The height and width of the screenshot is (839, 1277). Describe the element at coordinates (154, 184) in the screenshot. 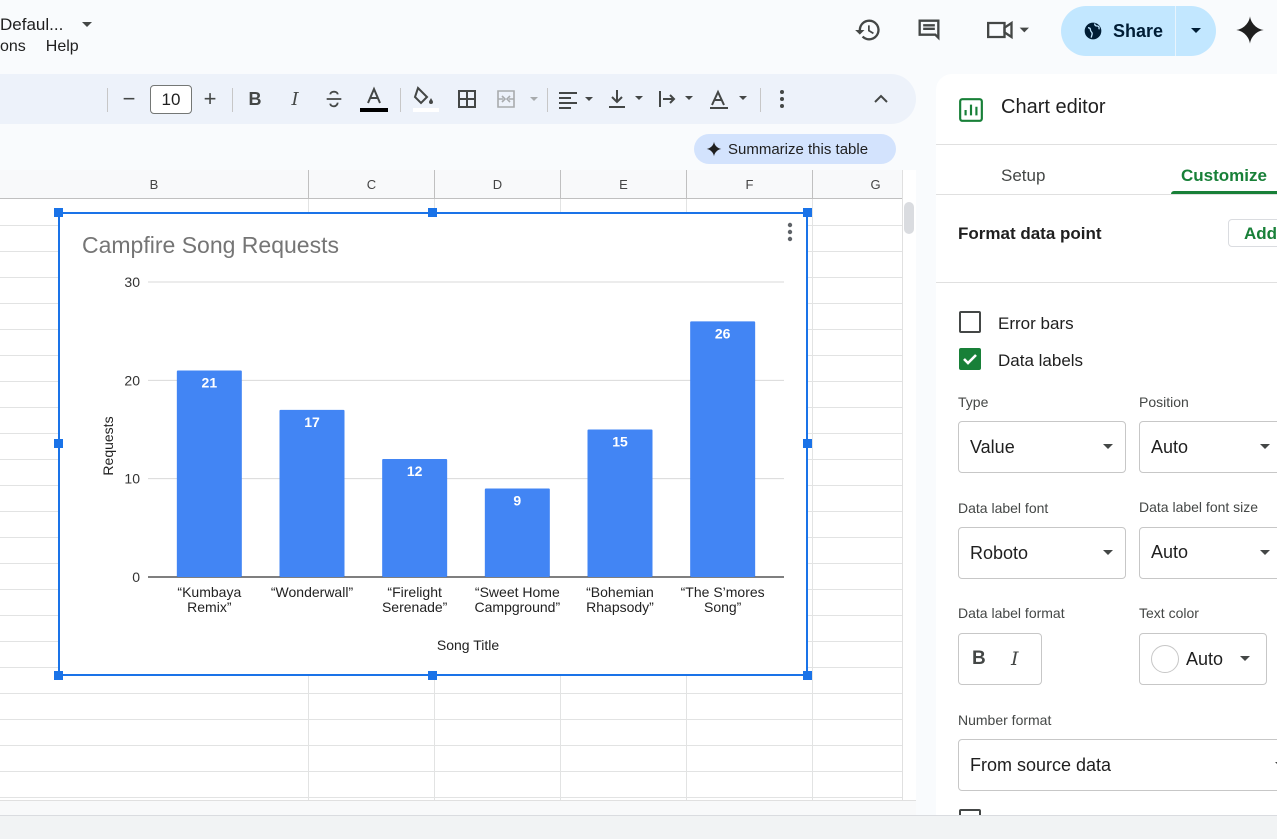

I see `column-header-b: B` at that location.